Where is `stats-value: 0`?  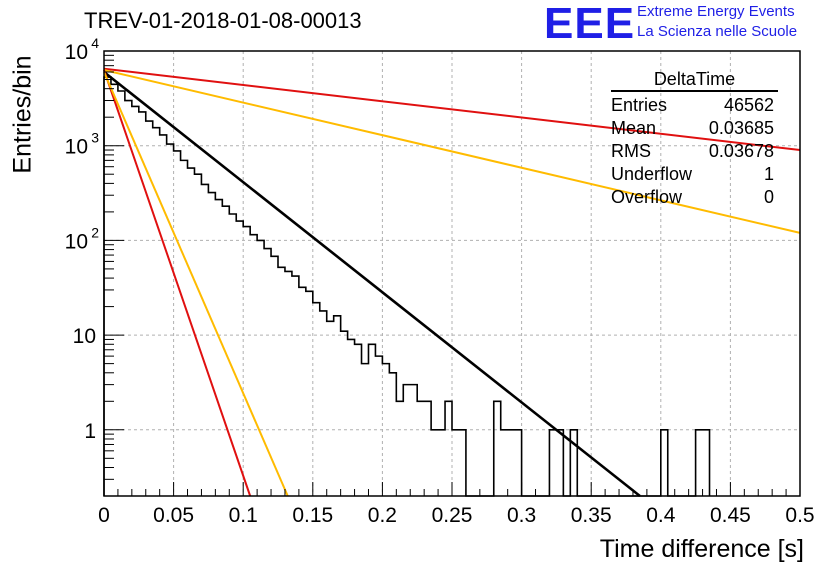
stats-value: 0 is located at coordinates (768, 197).